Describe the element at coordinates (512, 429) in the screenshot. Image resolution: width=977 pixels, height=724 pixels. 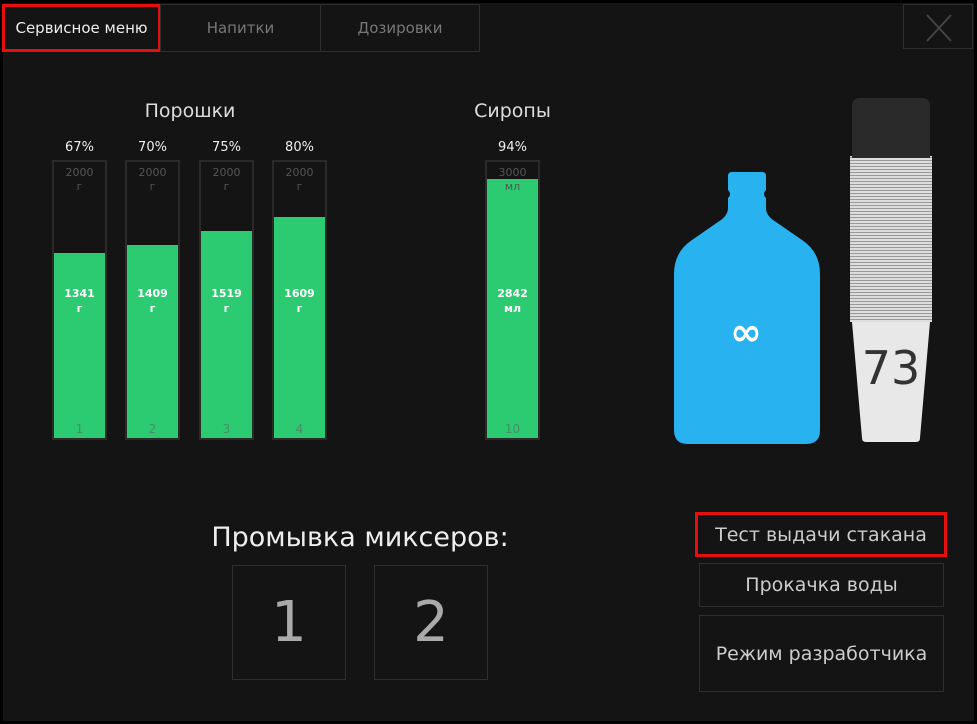
I see `container-number: 10` at that location.